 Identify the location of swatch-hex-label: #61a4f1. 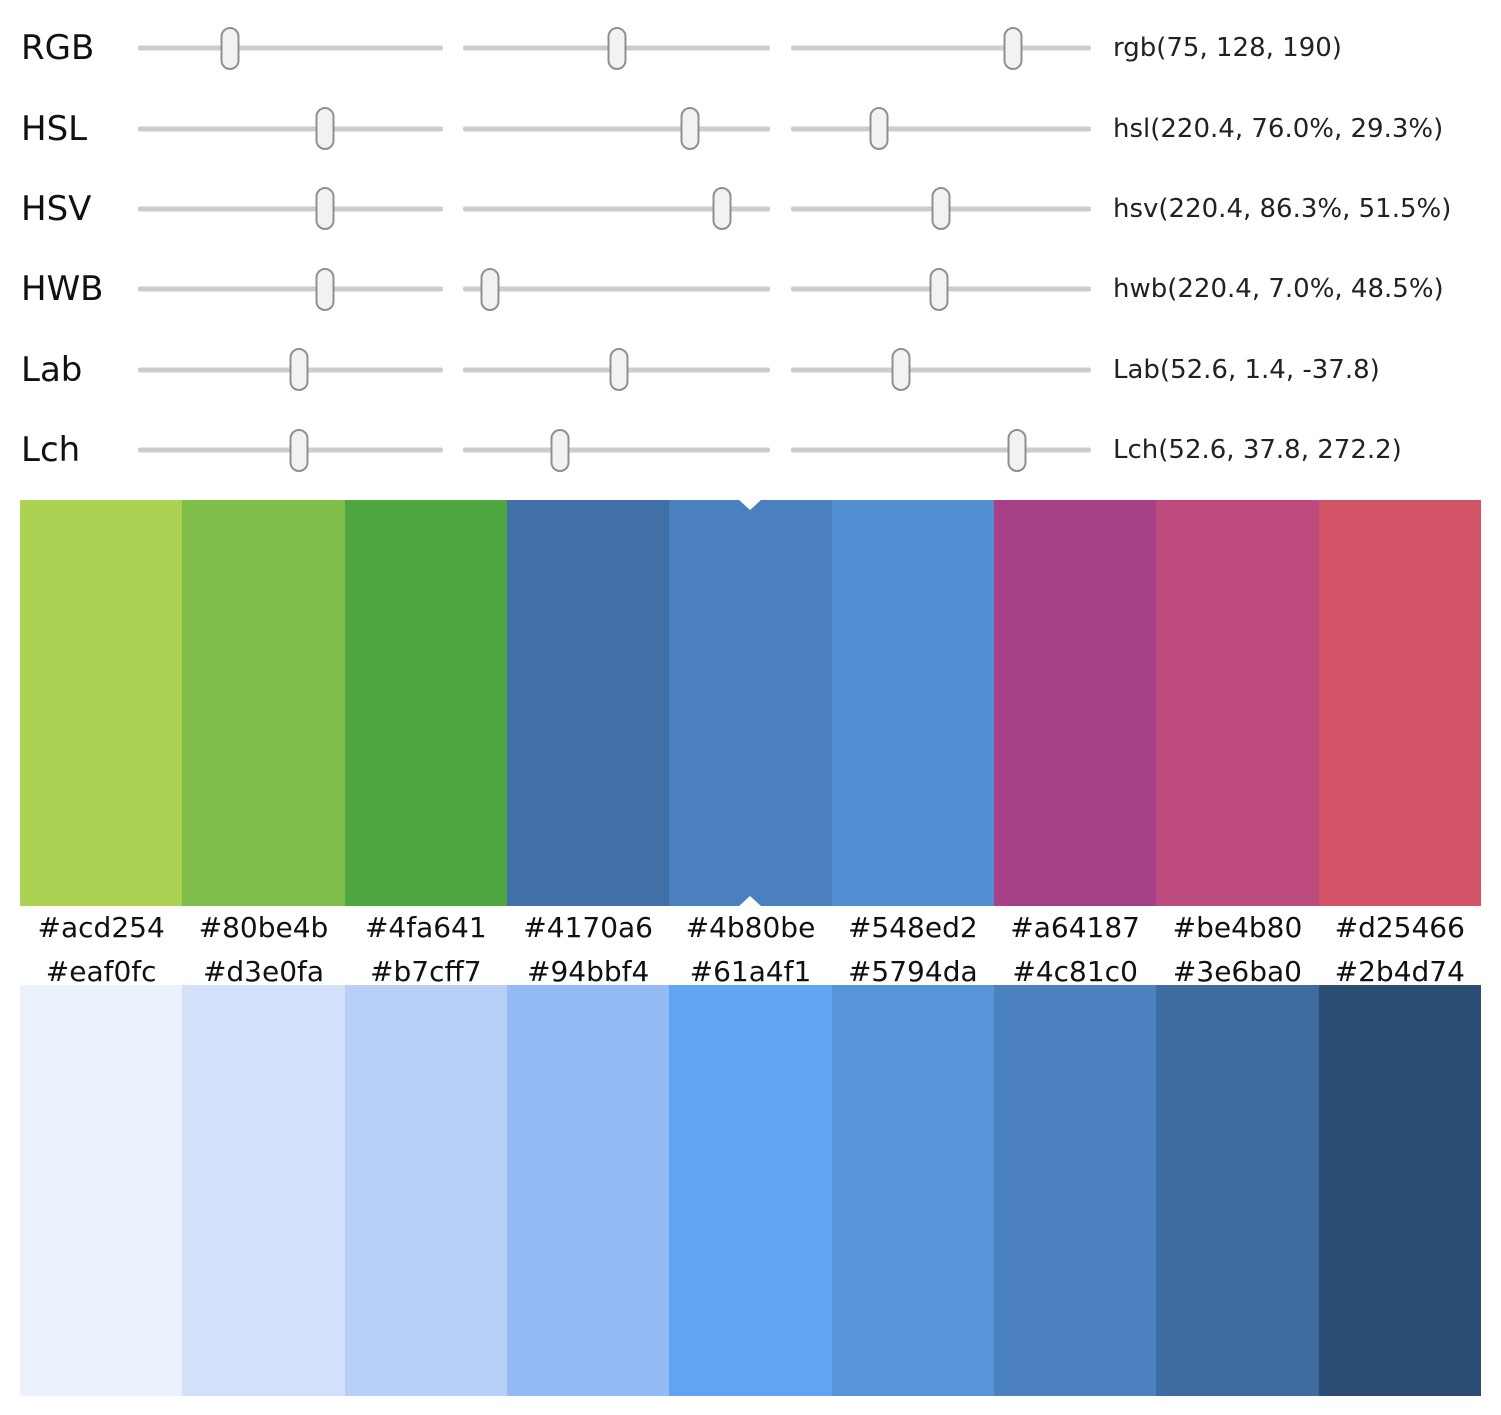
(750, 971).